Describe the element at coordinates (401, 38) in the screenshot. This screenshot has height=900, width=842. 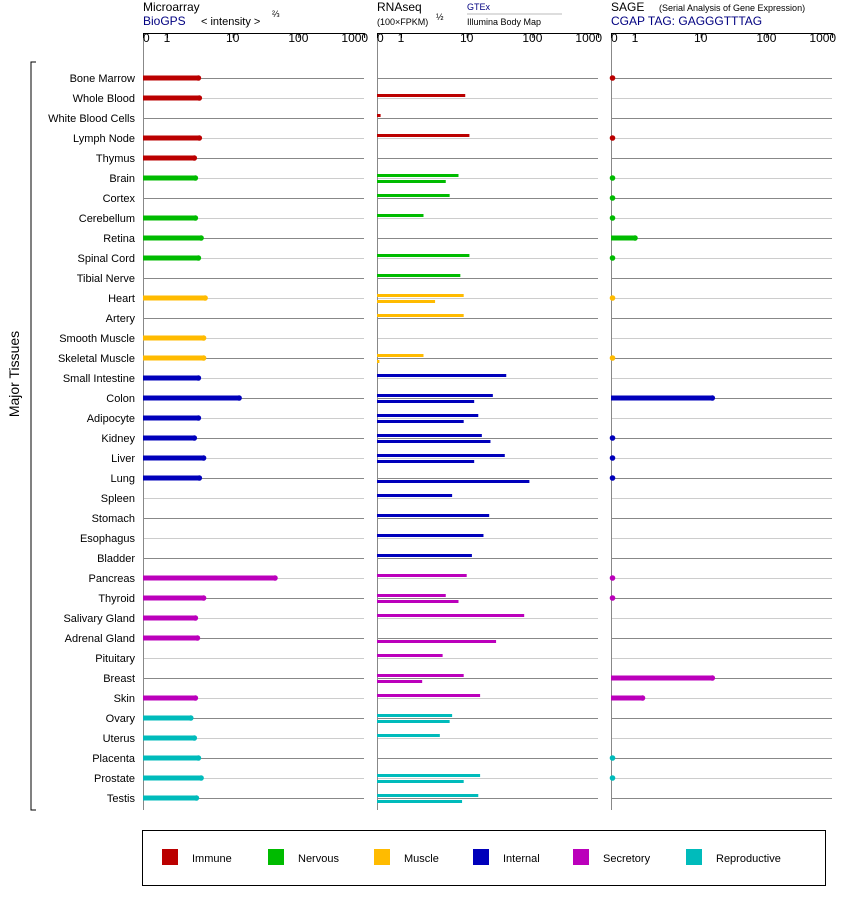
I see `x-tick-label: 1` at that location.